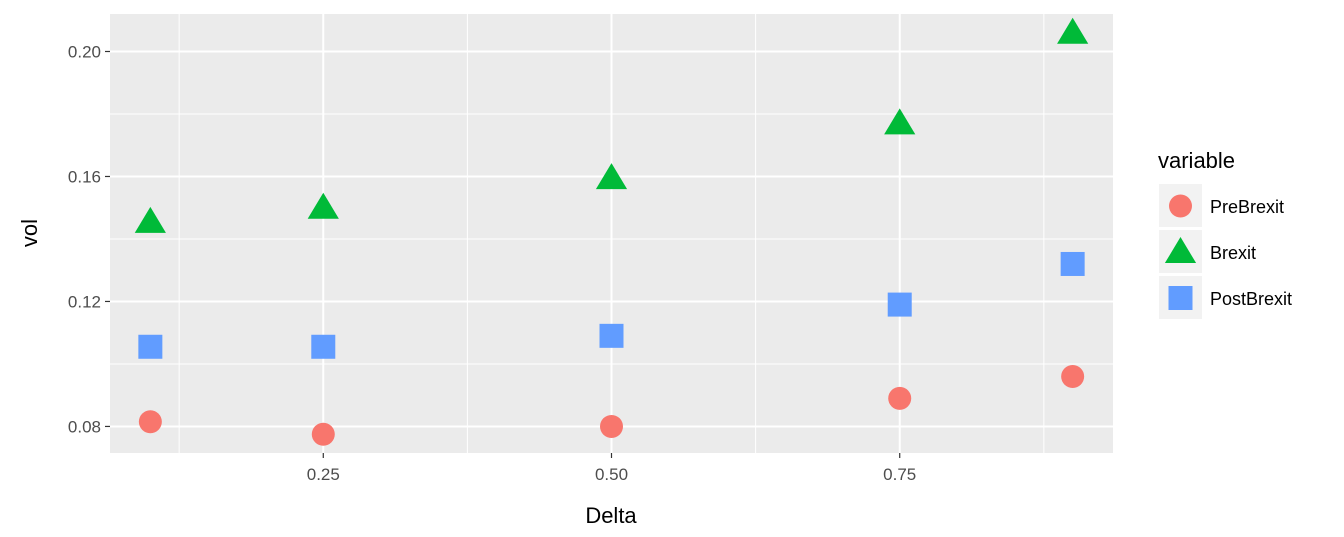 This screenshot has height=537, width=1344. Describe the element at coordinates (1251, 299) in the screenshot. I see `legend-label-postbrexit: PostBrexit` at that location.